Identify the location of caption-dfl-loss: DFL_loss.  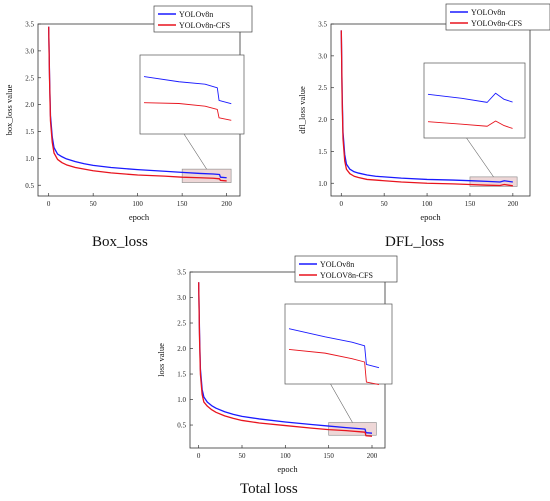
(415, 242).